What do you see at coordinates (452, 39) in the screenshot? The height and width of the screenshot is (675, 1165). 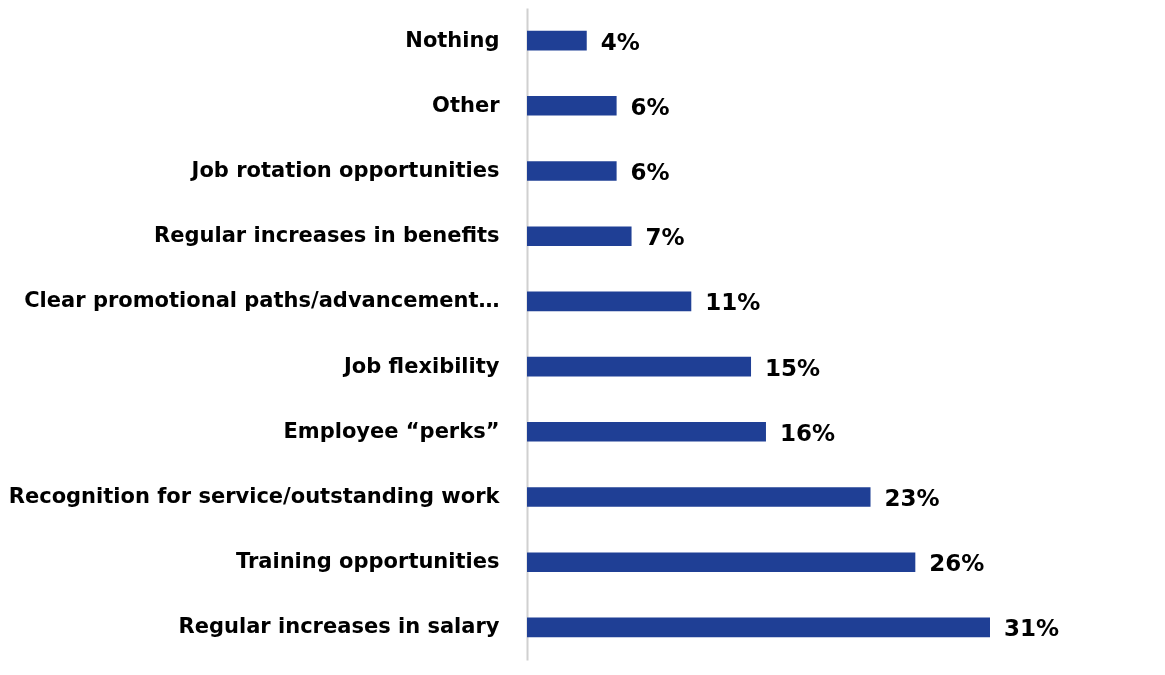 I see `y-tick-label: Nothing` at bounding box center [452, 39].